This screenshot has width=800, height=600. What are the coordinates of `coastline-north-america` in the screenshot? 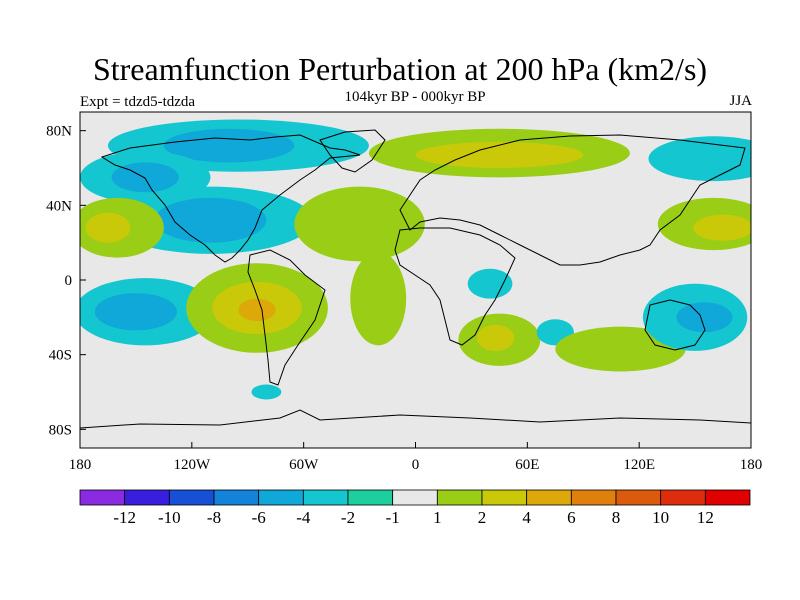 It's located at (230, 198).